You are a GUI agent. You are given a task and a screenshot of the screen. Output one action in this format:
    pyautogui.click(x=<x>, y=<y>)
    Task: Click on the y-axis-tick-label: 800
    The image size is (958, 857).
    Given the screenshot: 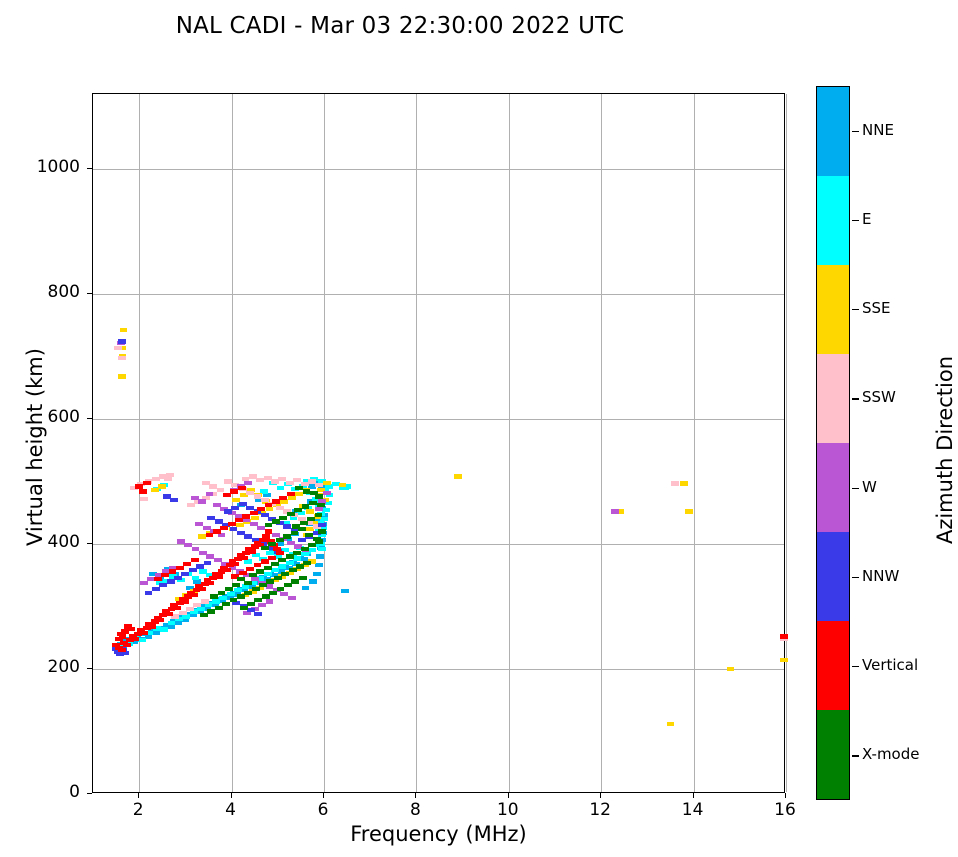 What is the action you would take?
    pyautogui.click(x=63, y=292)
    